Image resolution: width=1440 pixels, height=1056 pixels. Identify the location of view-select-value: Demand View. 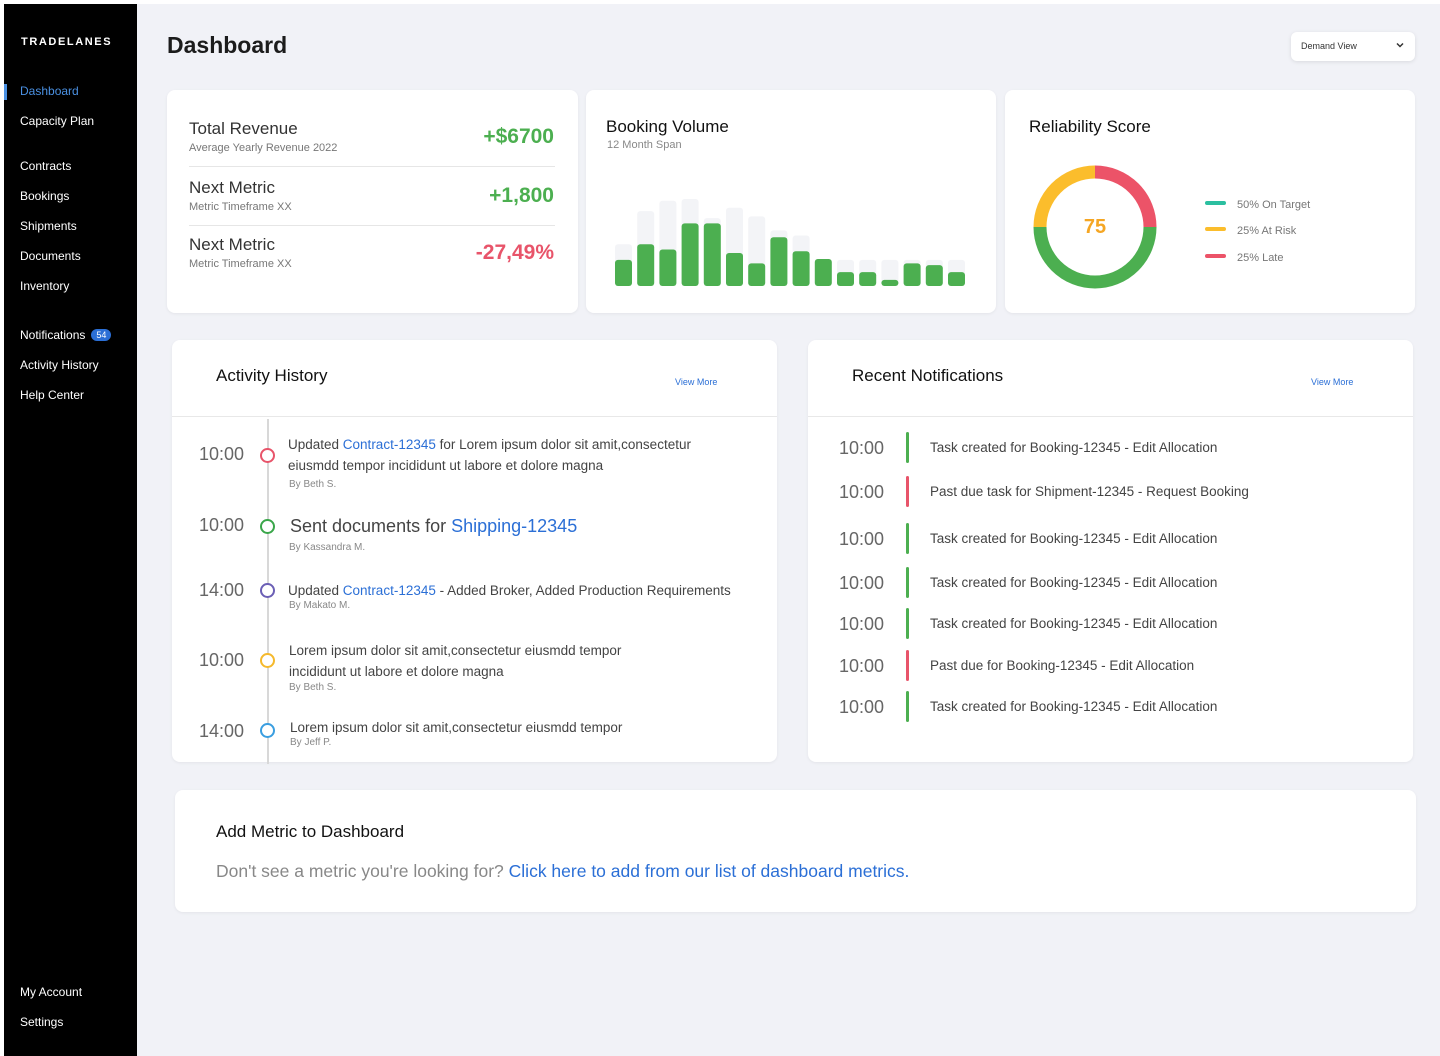
(1329, 46).